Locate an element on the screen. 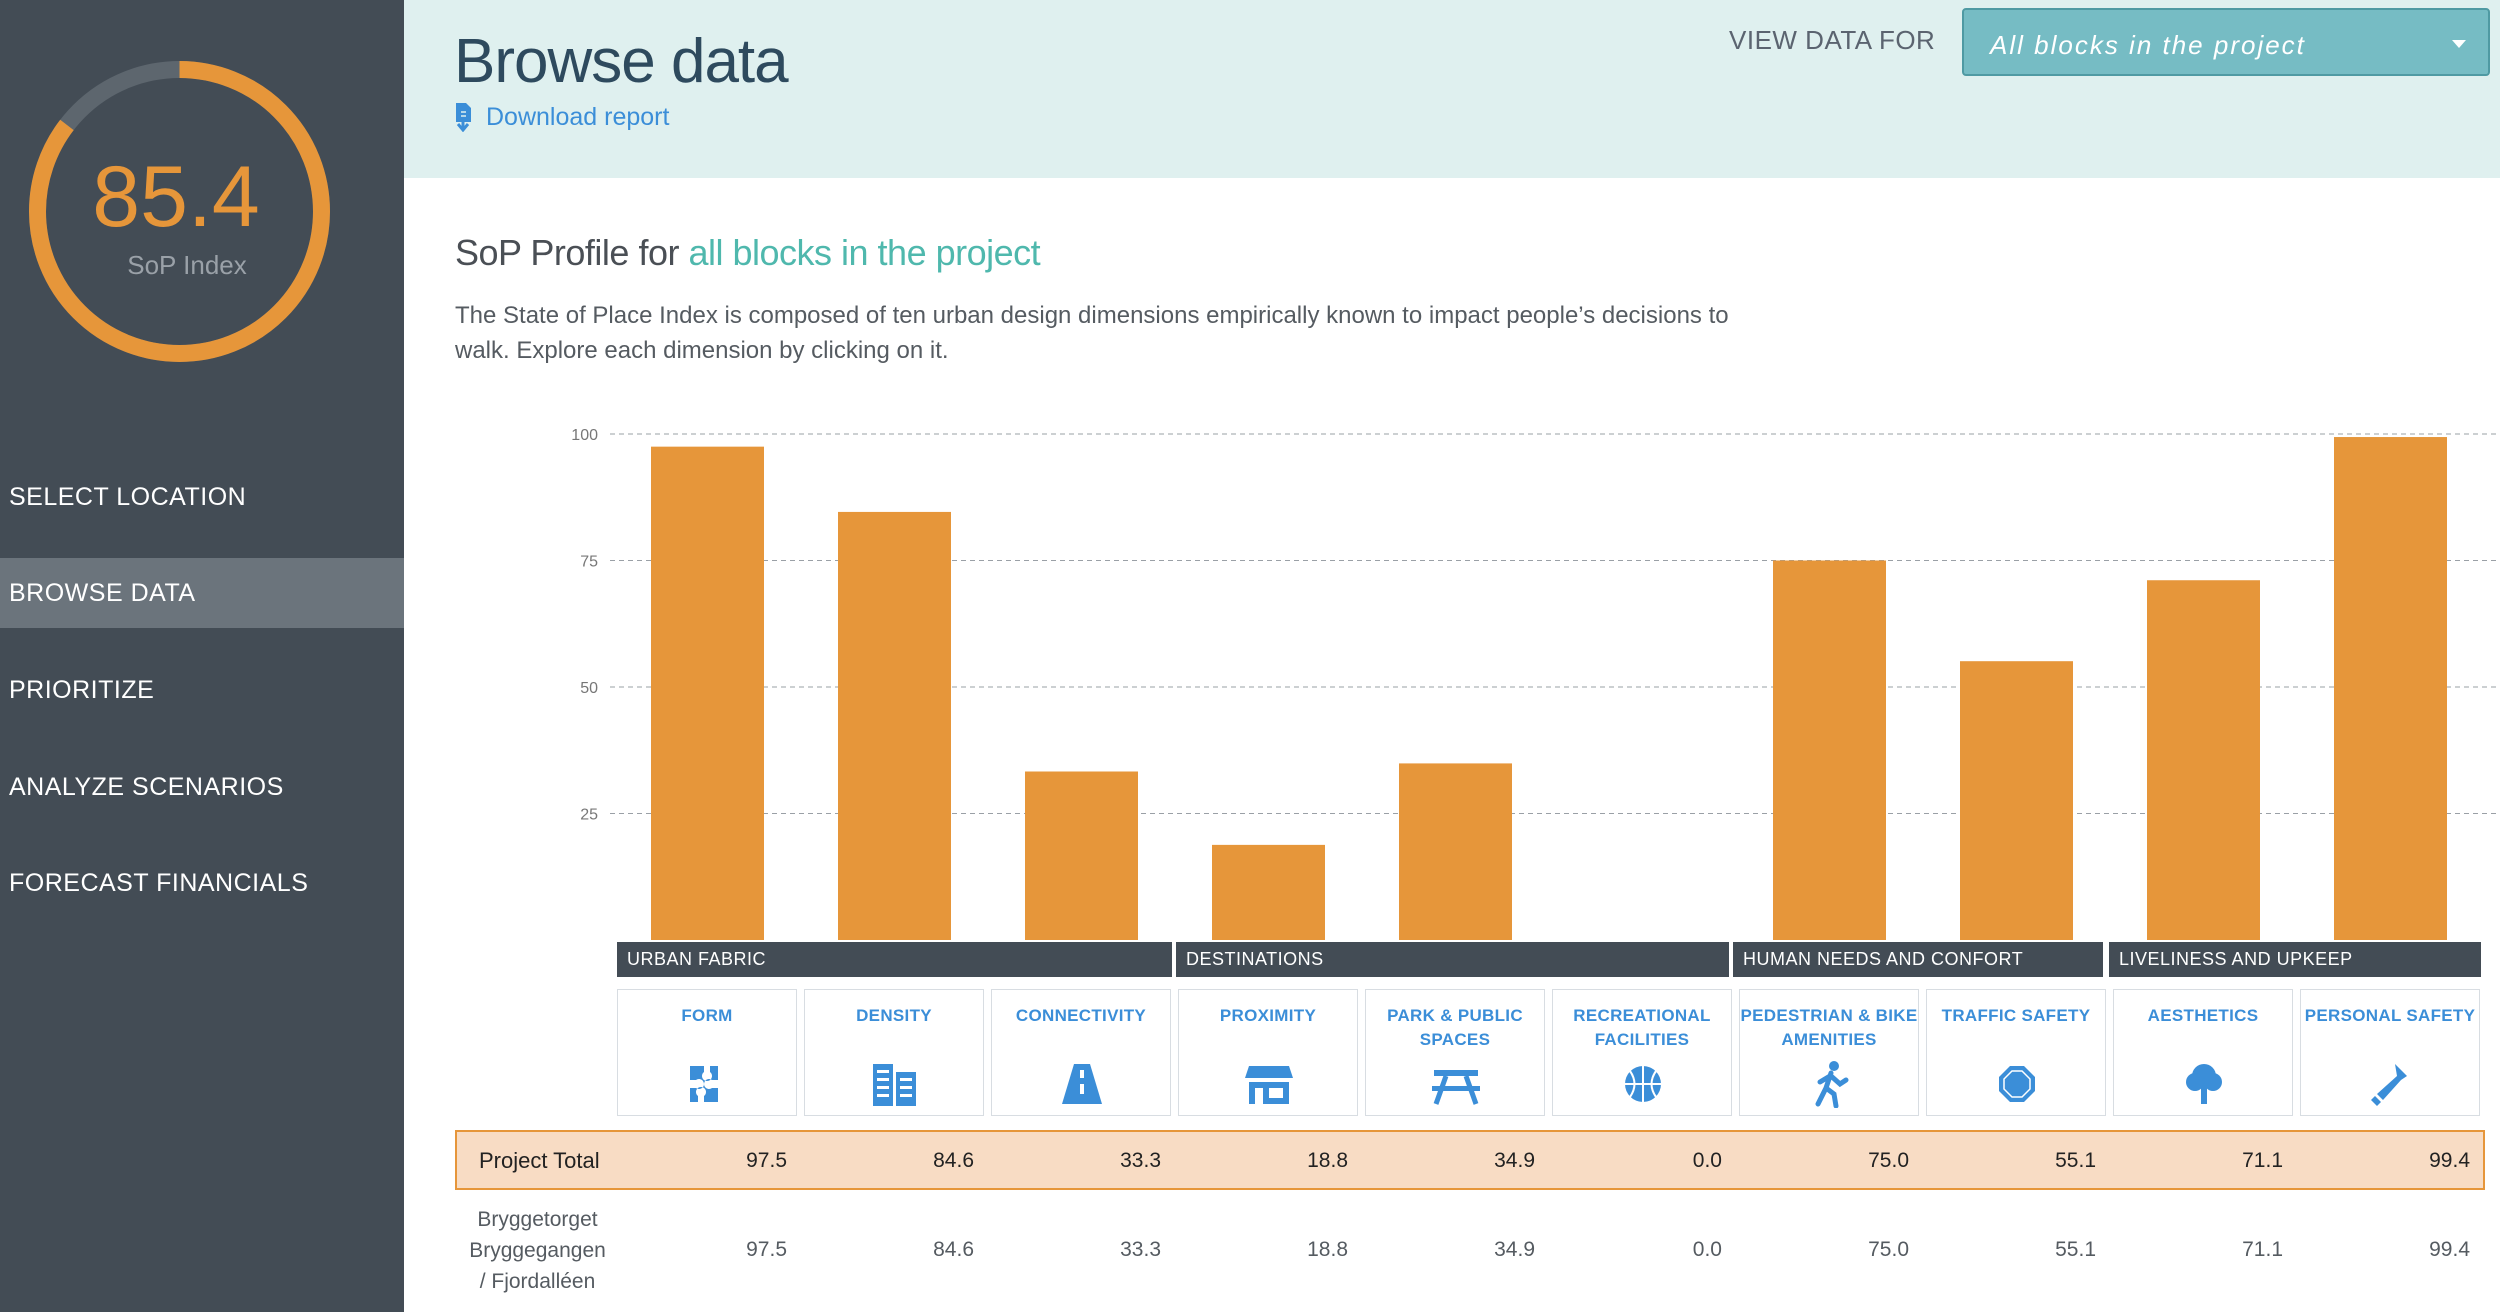  dimension-card-park-public-spaces: PARK & PUBLIC SPACES is located at coordinates (1455, 1052).